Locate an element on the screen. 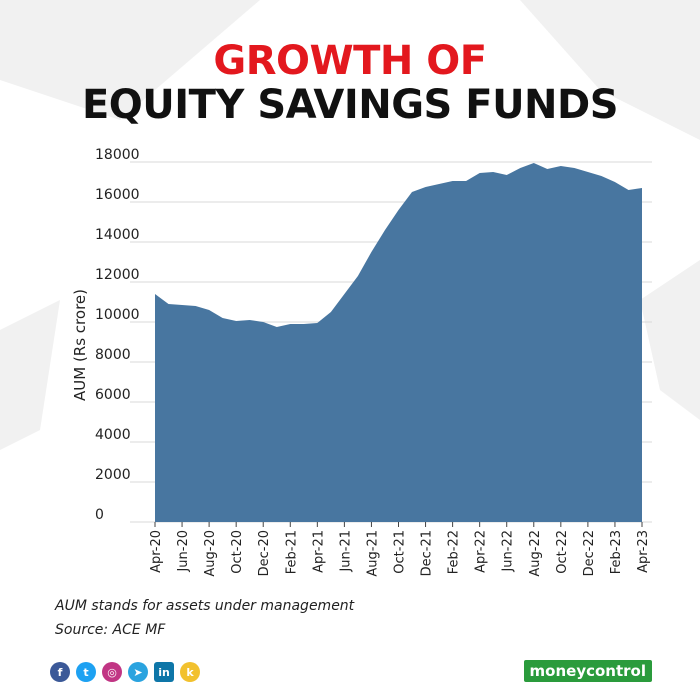  x-tick-label: Jun-20 is located at coordinates (183, 551).